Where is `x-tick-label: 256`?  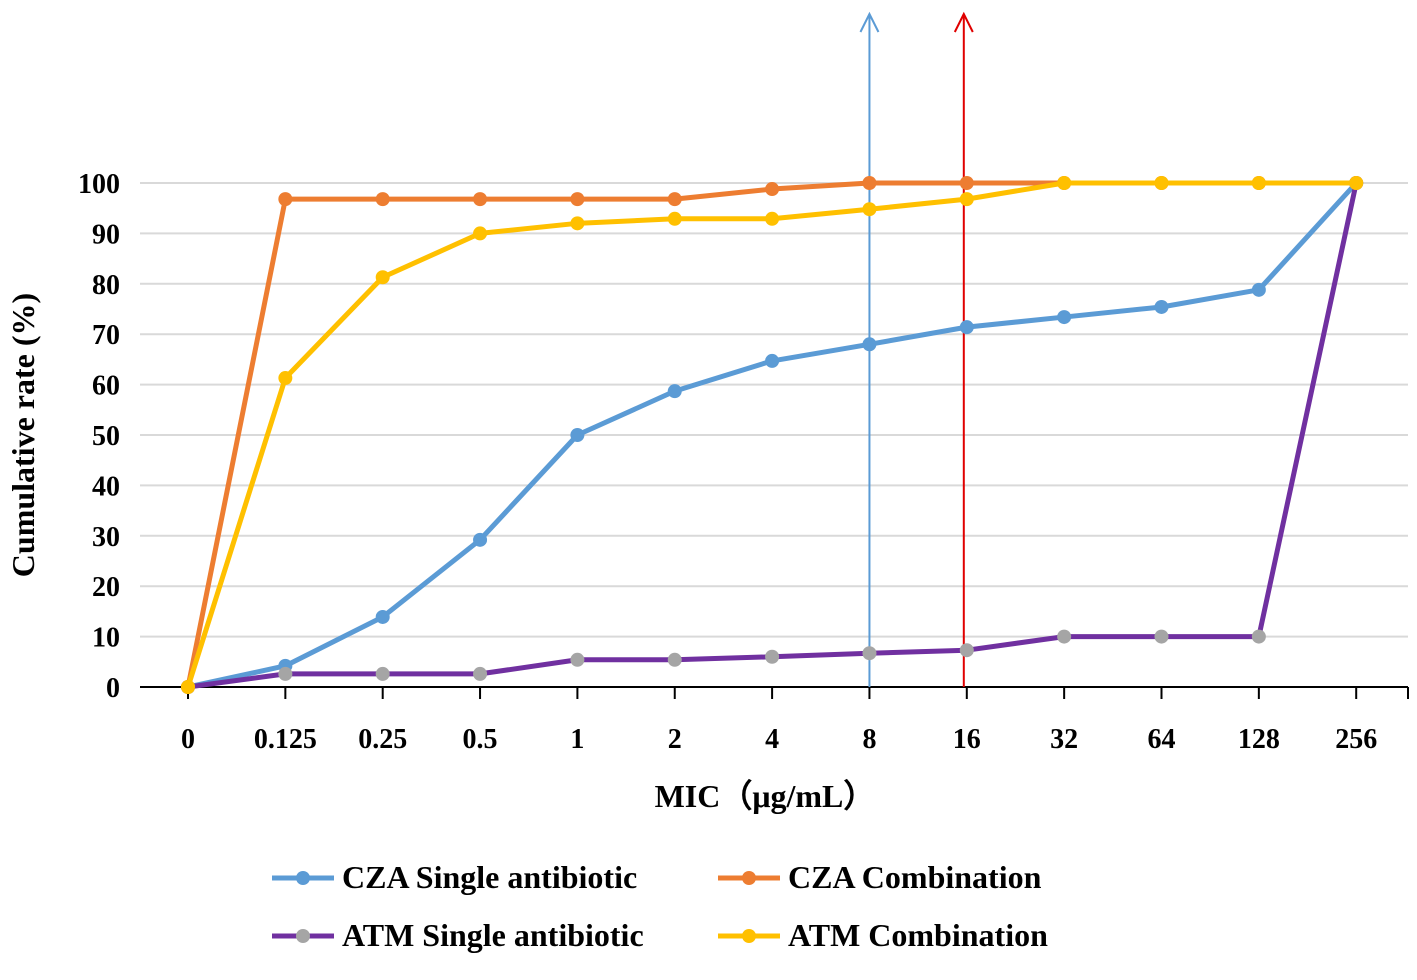
x-tick-label: 256 is located at coordinates (1356, 739).